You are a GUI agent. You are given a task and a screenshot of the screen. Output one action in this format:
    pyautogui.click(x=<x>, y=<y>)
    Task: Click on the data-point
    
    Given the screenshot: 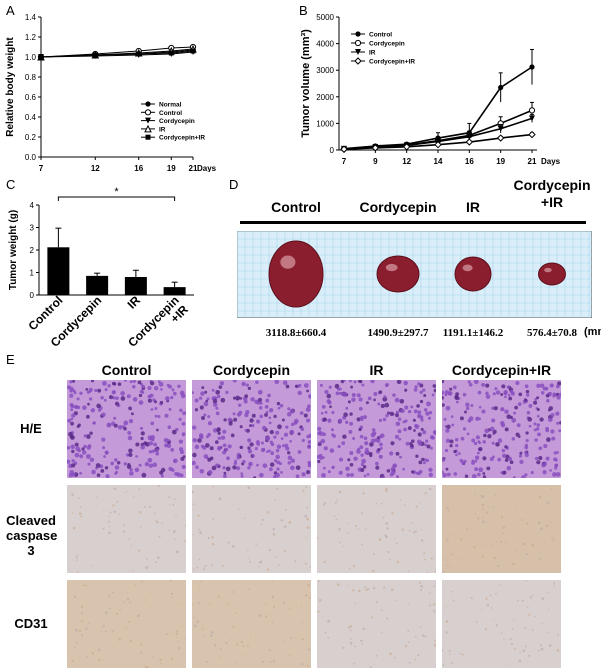 What is the action you would take?
    pyautogui.click(x=375, y=148)
    